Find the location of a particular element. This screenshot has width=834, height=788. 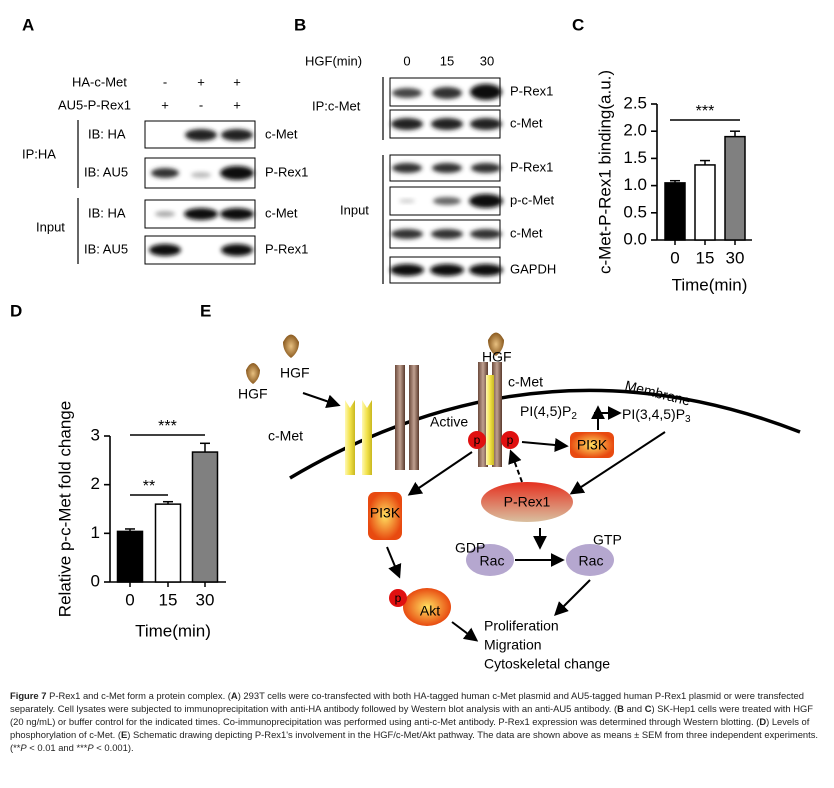

condition-label: HA-c-Met is located at coordinates (99, 81).